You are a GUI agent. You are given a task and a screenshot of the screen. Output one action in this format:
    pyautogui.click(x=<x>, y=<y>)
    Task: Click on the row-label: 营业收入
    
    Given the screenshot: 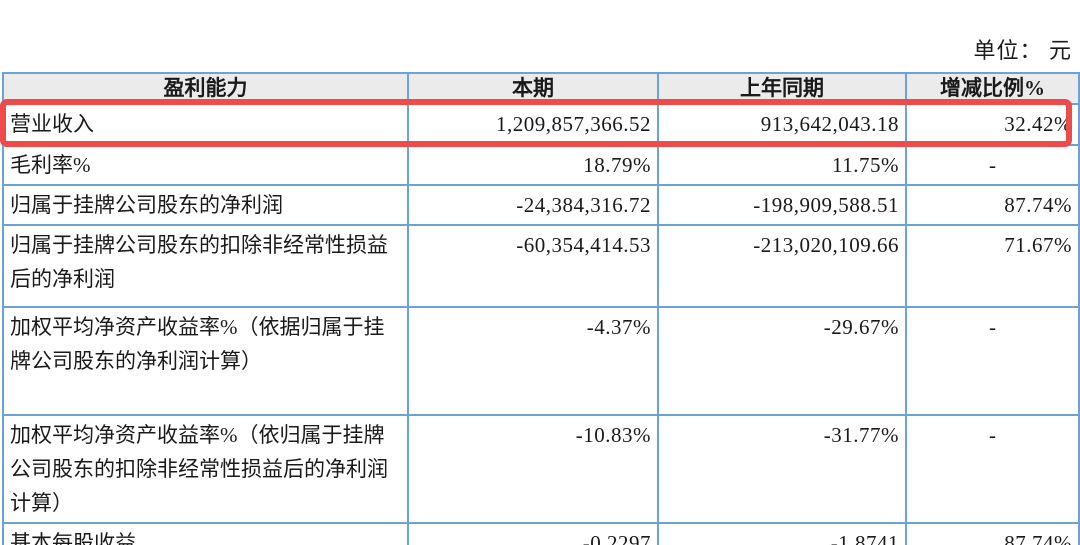 What is the action you would take?
    pyautogui.click(x=205, y=124)
    